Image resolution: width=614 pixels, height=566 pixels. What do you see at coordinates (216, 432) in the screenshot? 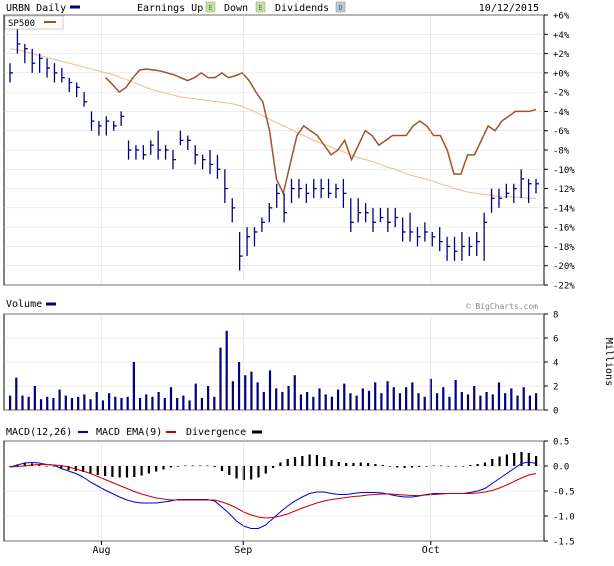
I see `divergence-legend-label: Divergence` at bounding box center [216, 432].